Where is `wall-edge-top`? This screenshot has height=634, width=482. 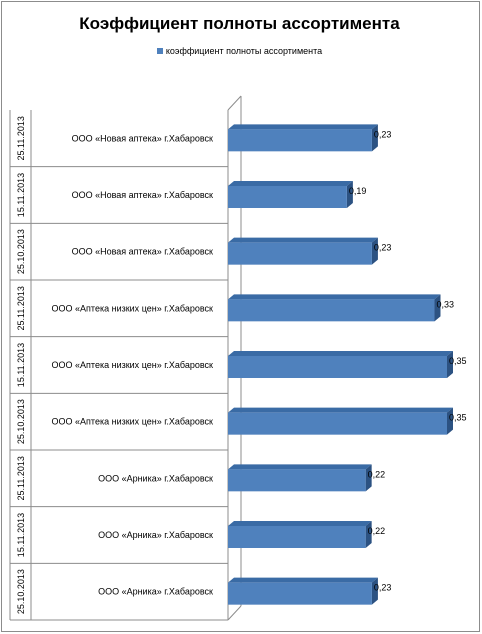
wall-edge-top is located at coordinates (234, 103).